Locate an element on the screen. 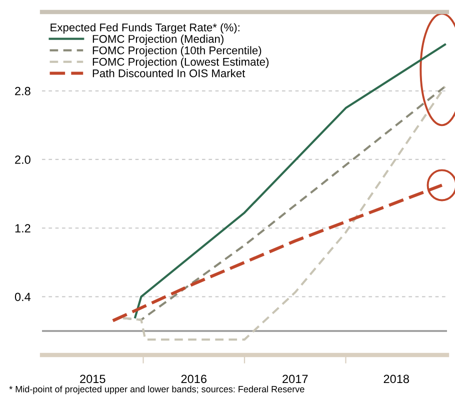 The height and width of the screenshot is (417, 455). x-tick-label: 2015 is located at coordinates (93, 379).